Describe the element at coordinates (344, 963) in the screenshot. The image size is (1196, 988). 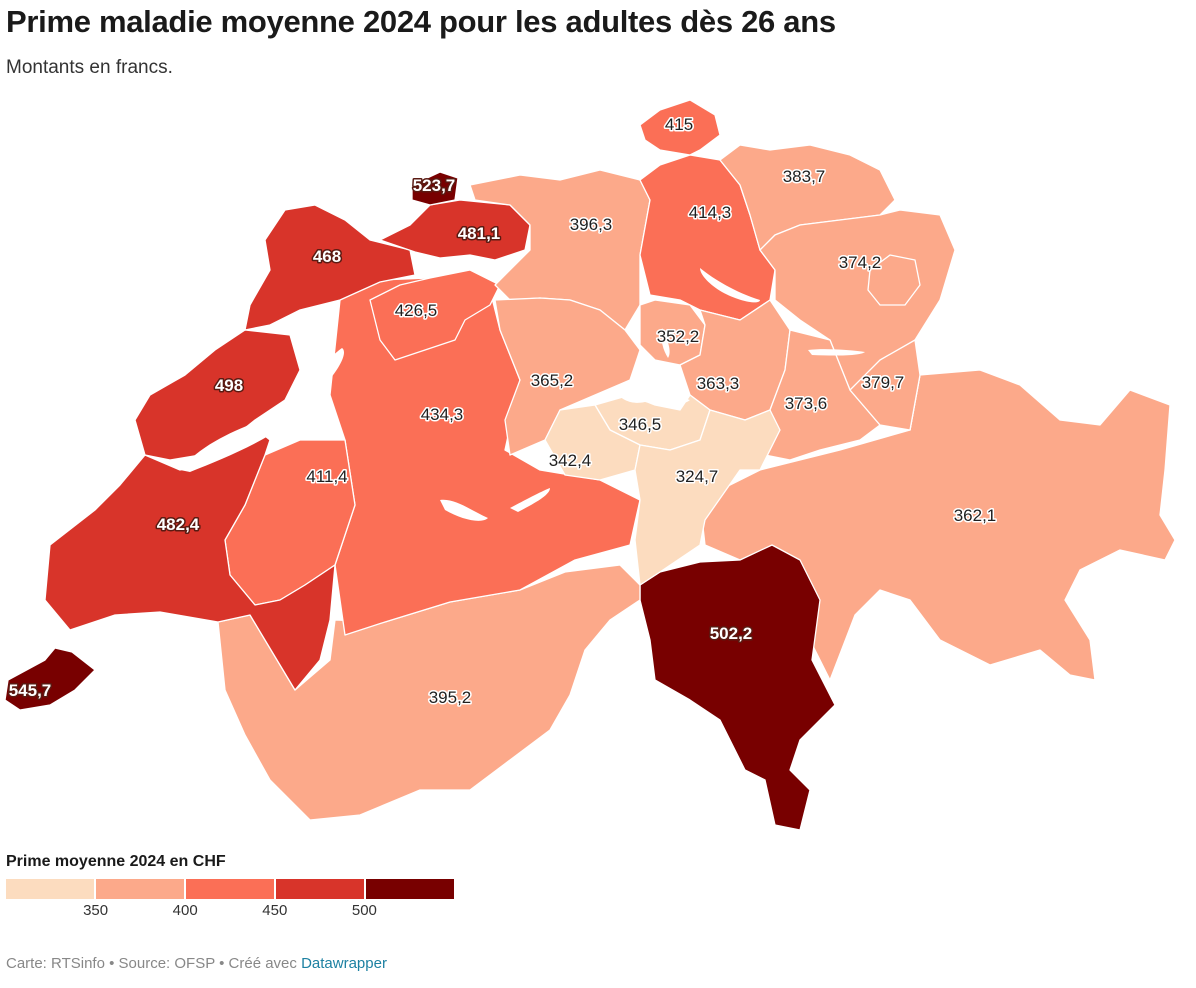
I see `datawrapper-link: Datawrapper` at that location.